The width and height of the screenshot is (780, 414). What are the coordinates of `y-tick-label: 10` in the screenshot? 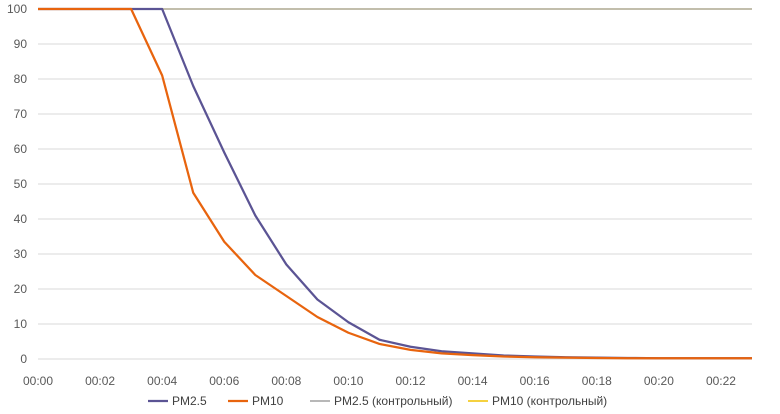 It's located at (21, 324).